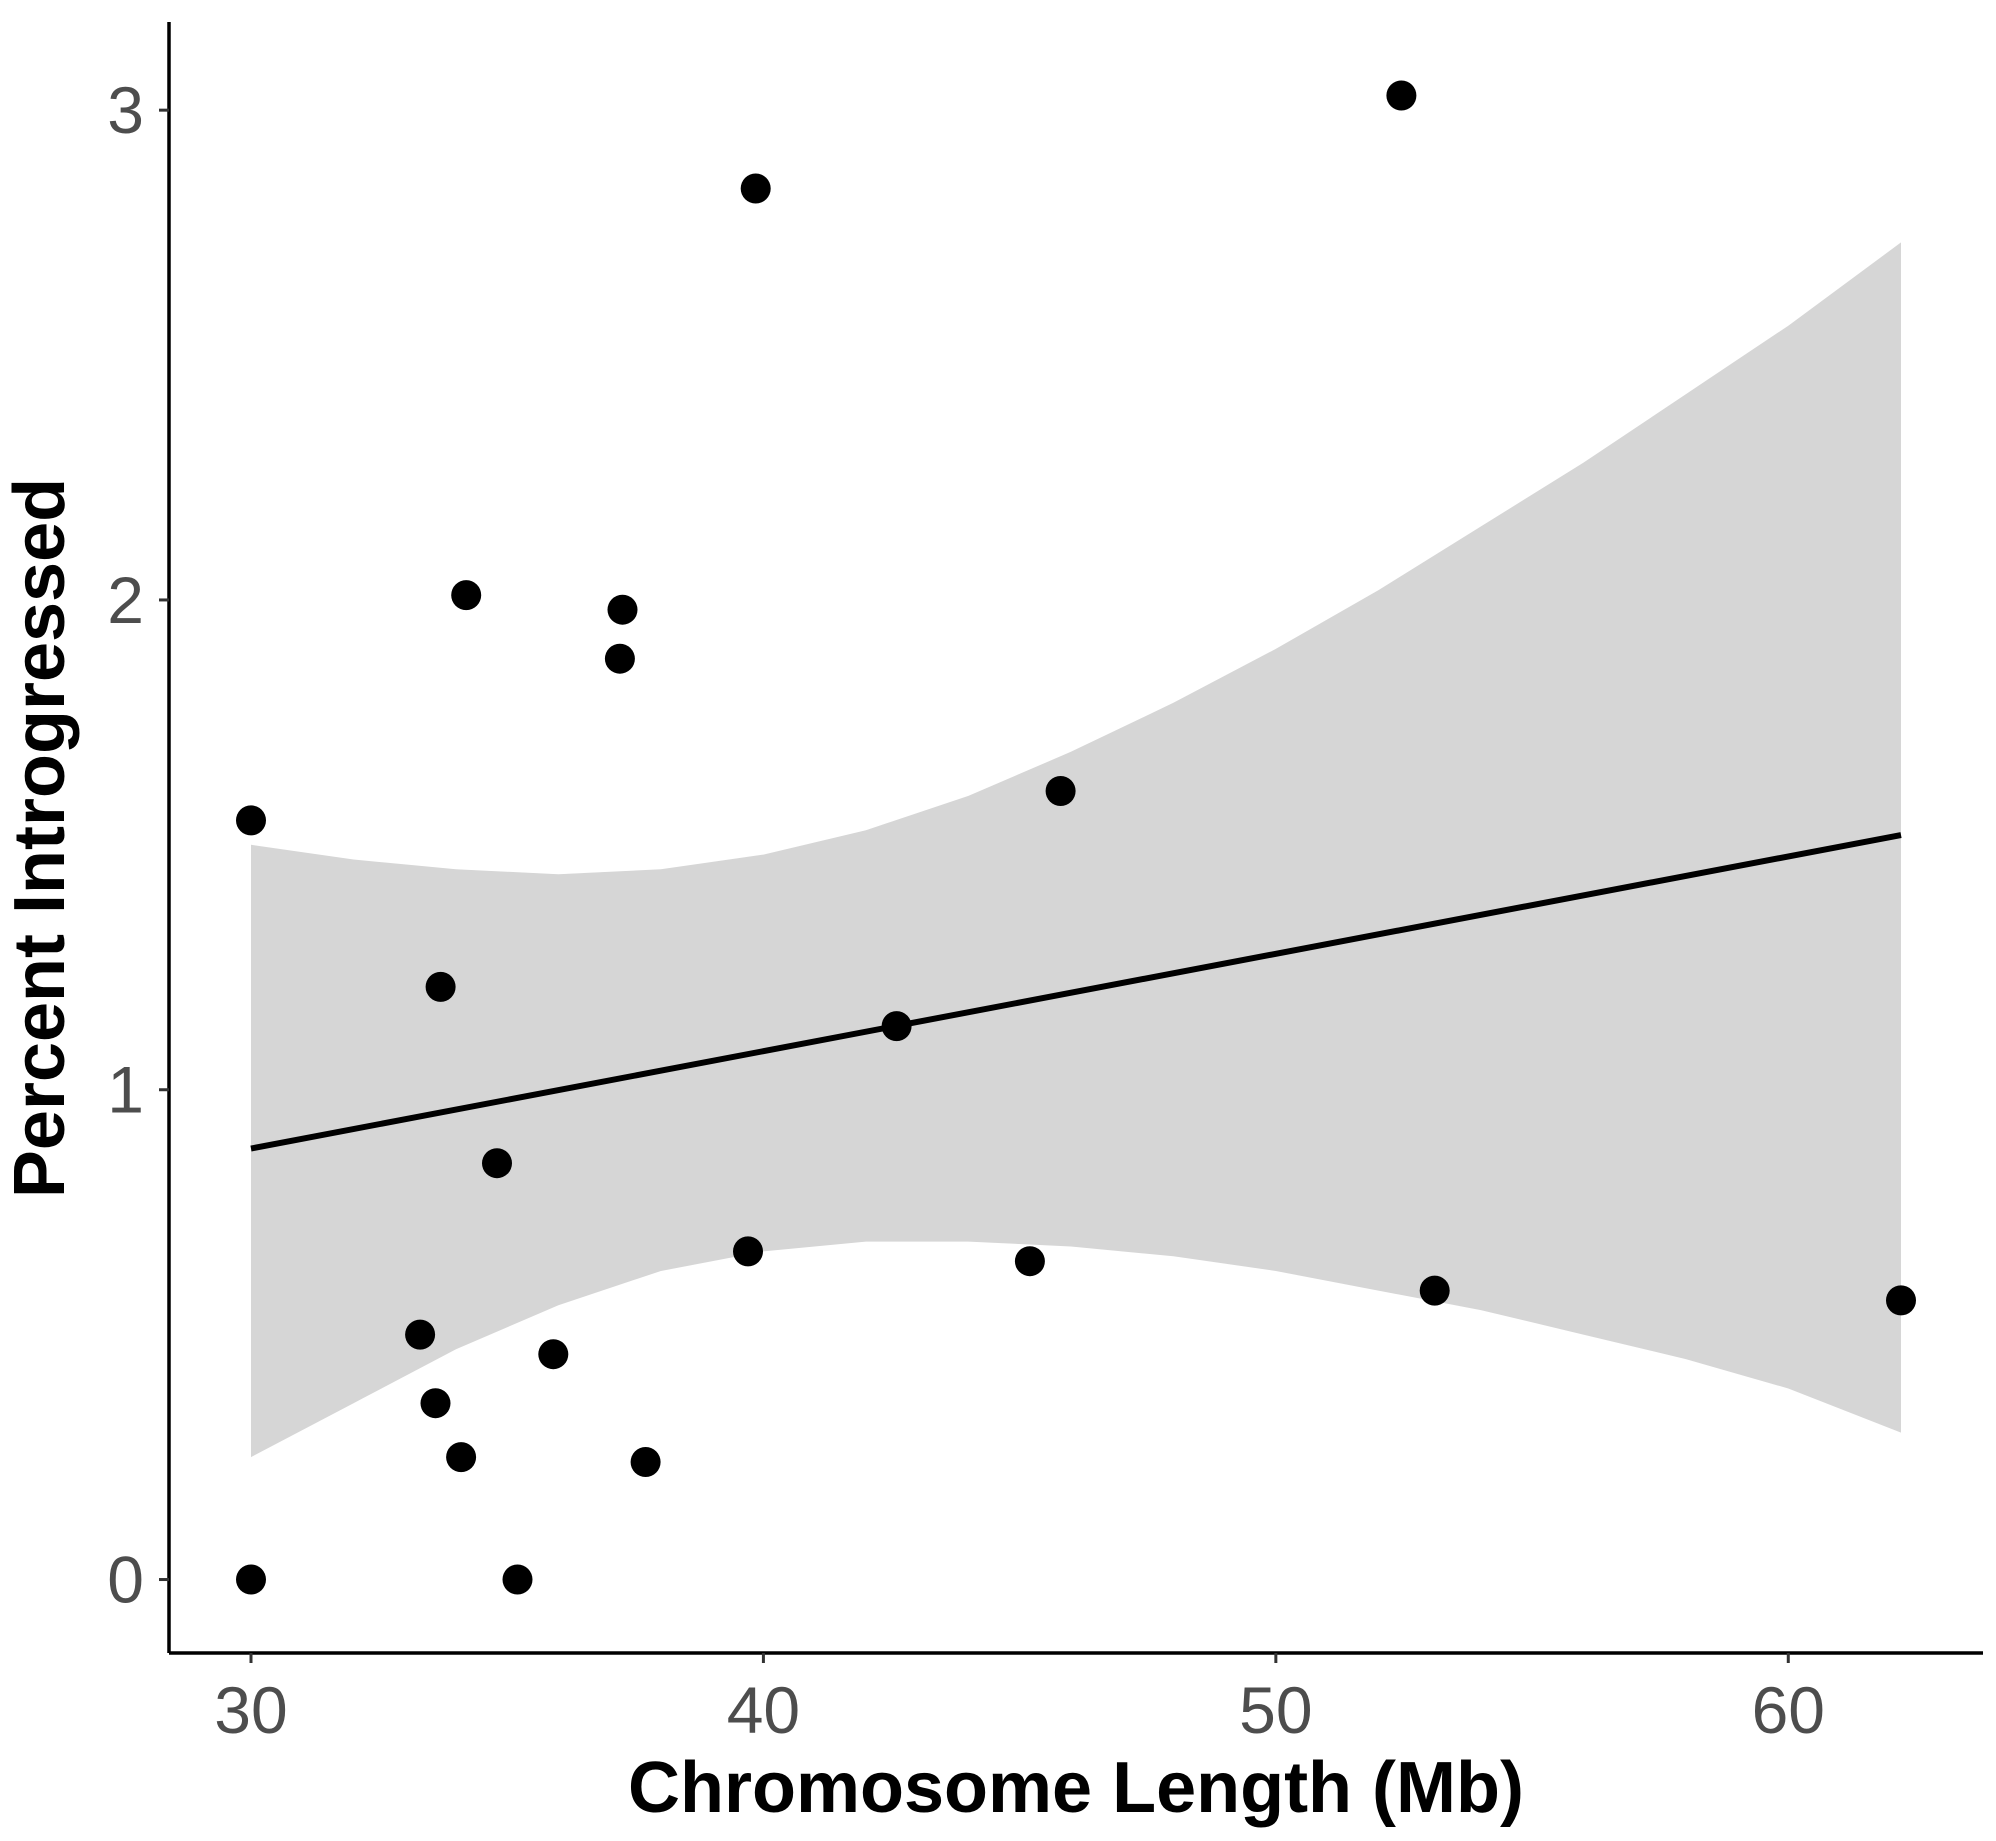 This screenshot has height=1841, width=1996. Describe the element at coordinates (250, 1710) in the screenshot. I see `x-tick-label-30: 30` at that location.